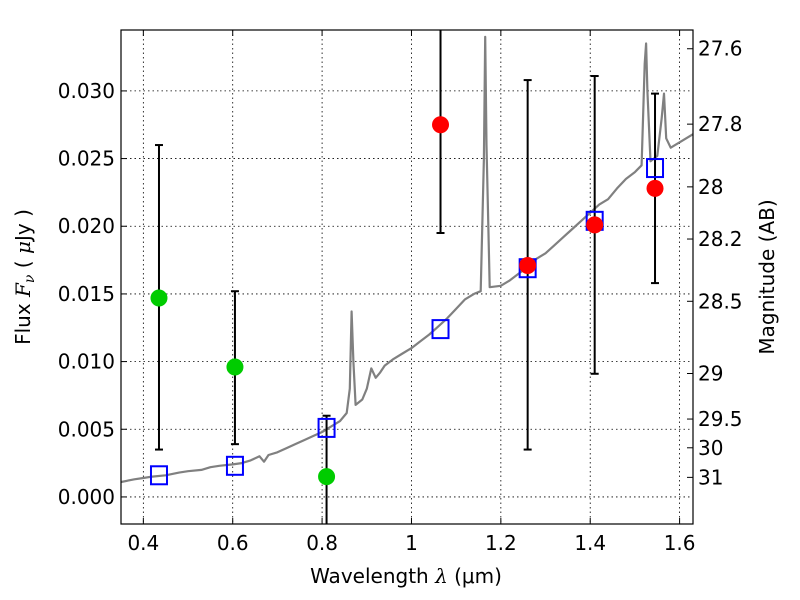  What do you see at coordinates (720, 239) in the screenshot?
I see `magnitude-tick-label: 28.2` at bounding box center [720, 239].